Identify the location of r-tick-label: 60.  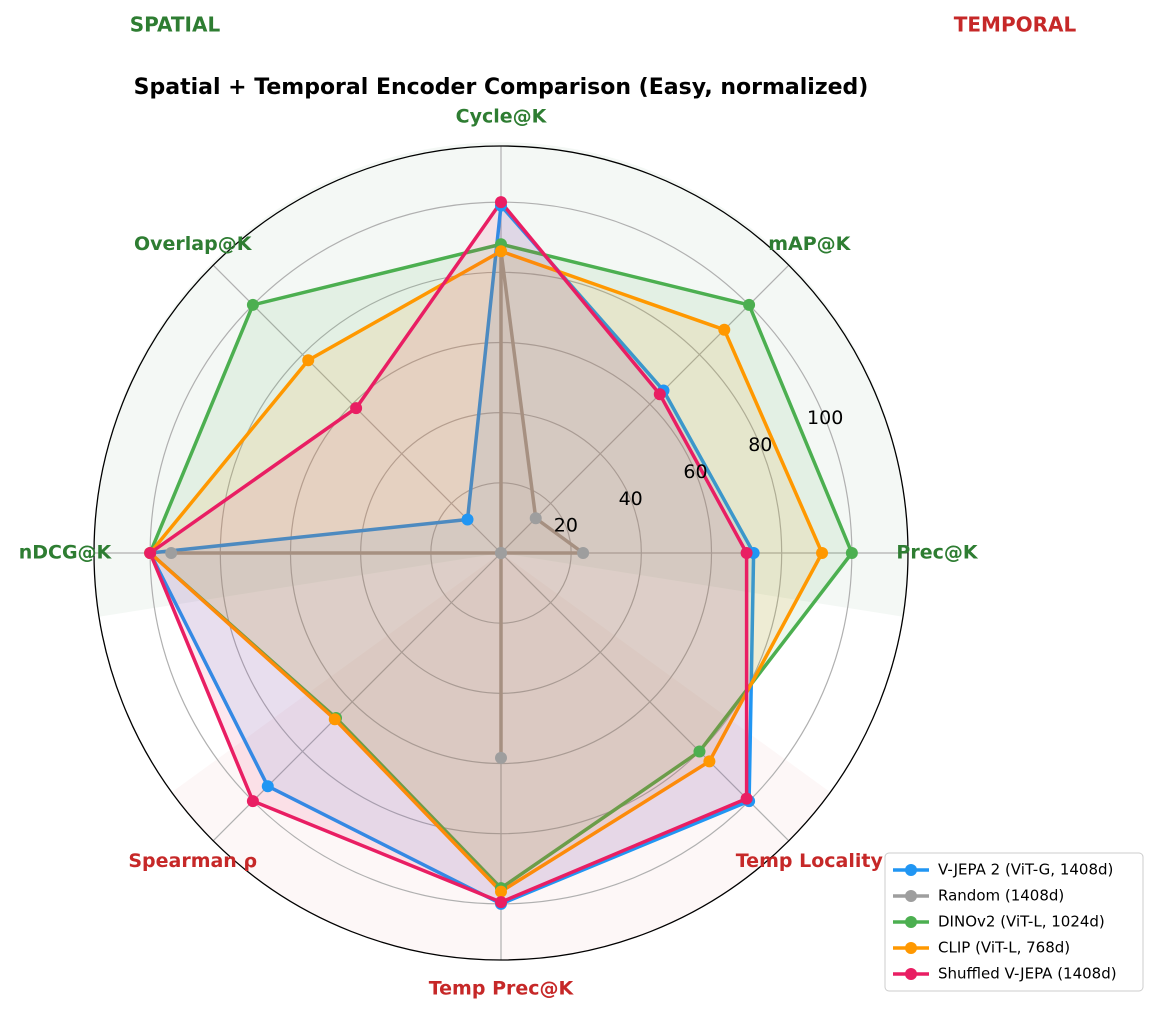
(695, 472).